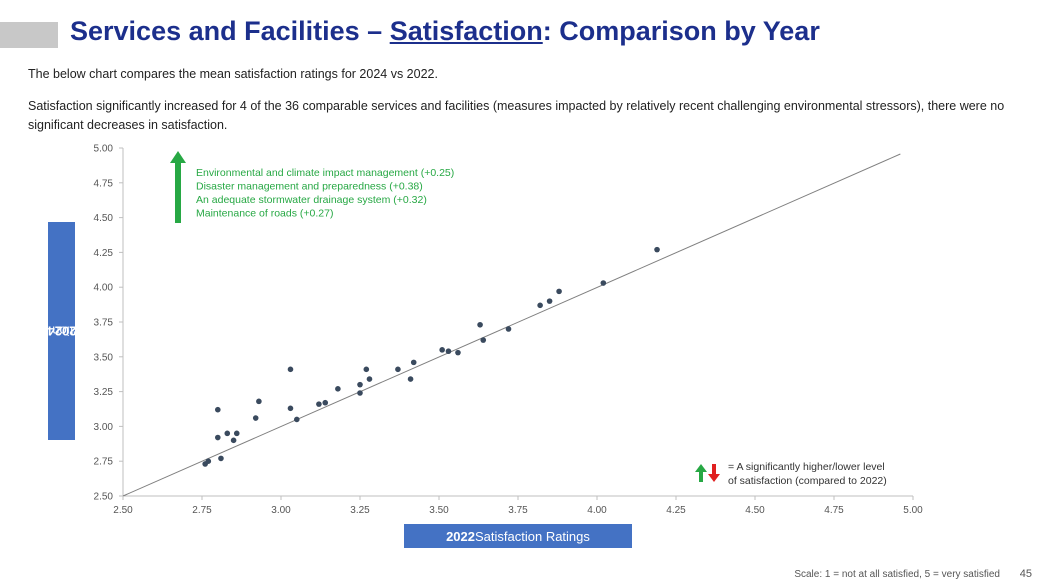 The image size is (1042, 586). What do you see at coordinates (676, 510) in the screenshot?
I see `x-tick-label: 4.25` at bounding box center [676, 510].